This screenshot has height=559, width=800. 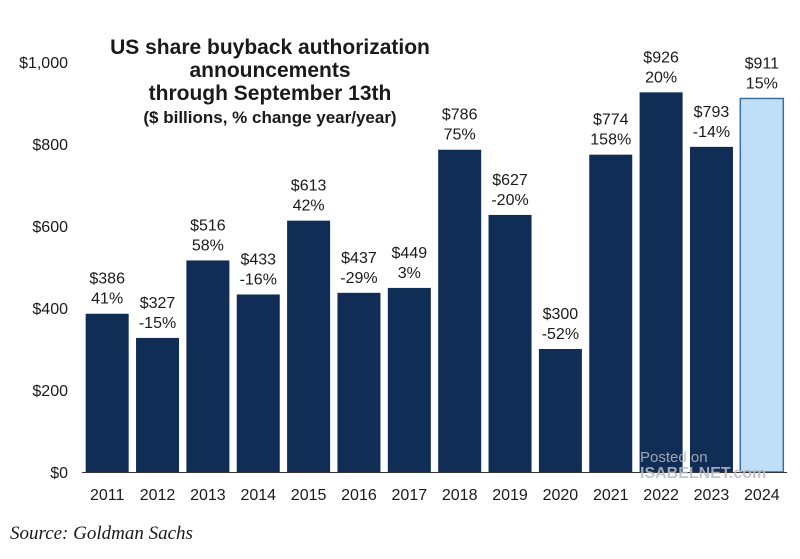 I want to click on title-line-3: through September 13th, so click(x=270, y=93).